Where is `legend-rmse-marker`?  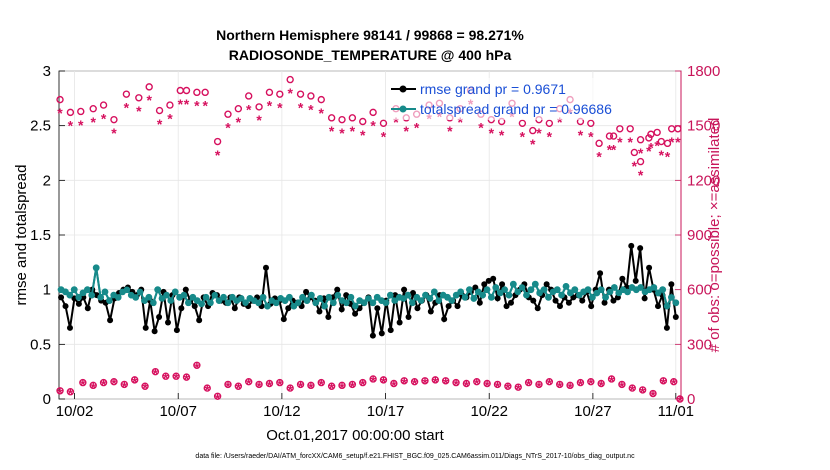 legend-rmse-marker is located at coordinates (403, 89).